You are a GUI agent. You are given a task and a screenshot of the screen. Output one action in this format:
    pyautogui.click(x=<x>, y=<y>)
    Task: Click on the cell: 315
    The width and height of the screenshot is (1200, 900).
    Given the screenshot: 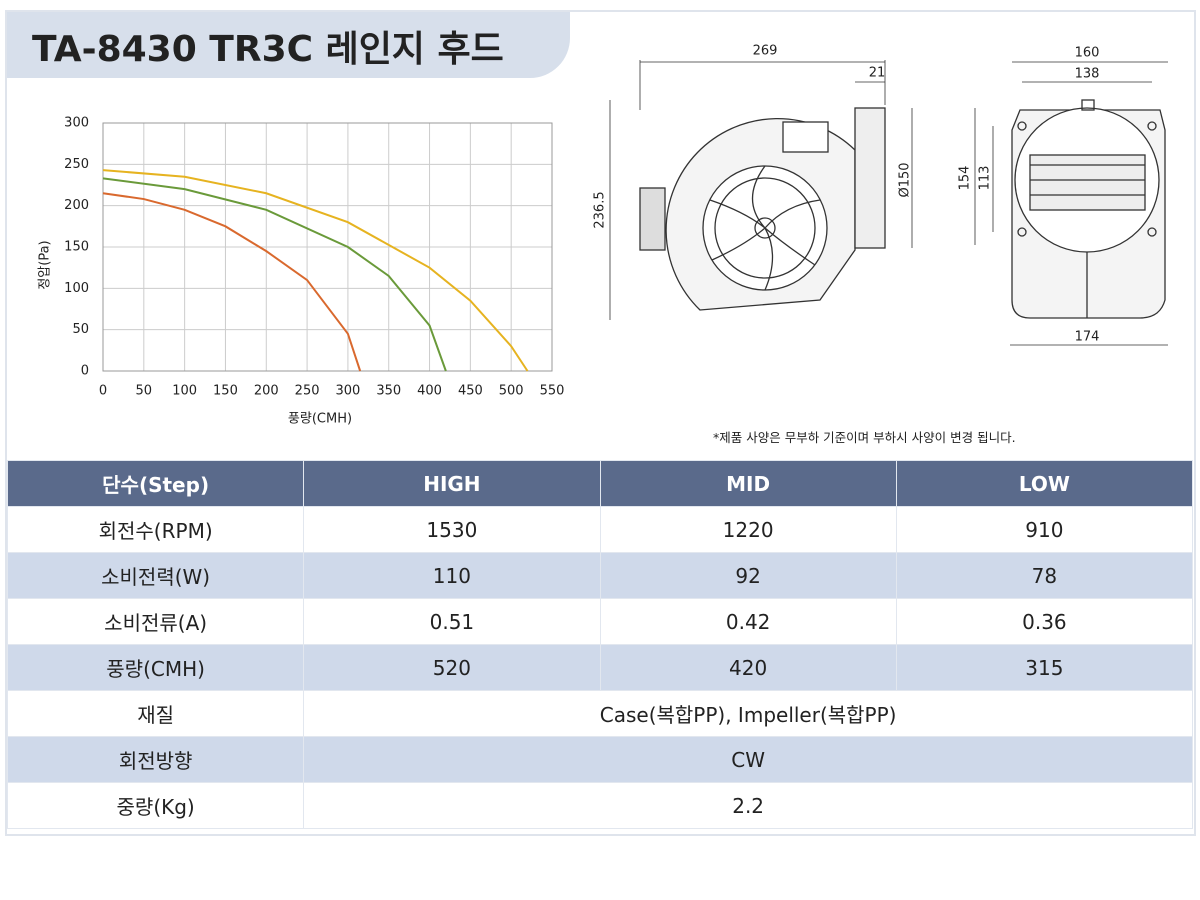 What is the action you would take?
    pyautogui.click(x=1044, y=667)
    